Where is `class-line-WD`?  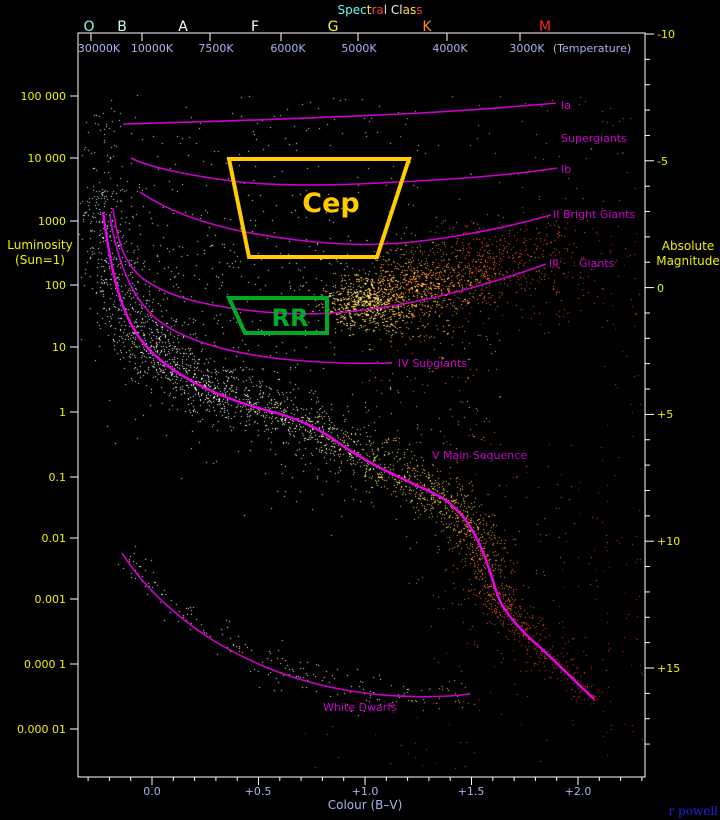
class-line-WD is located at coordinates (296, 625).